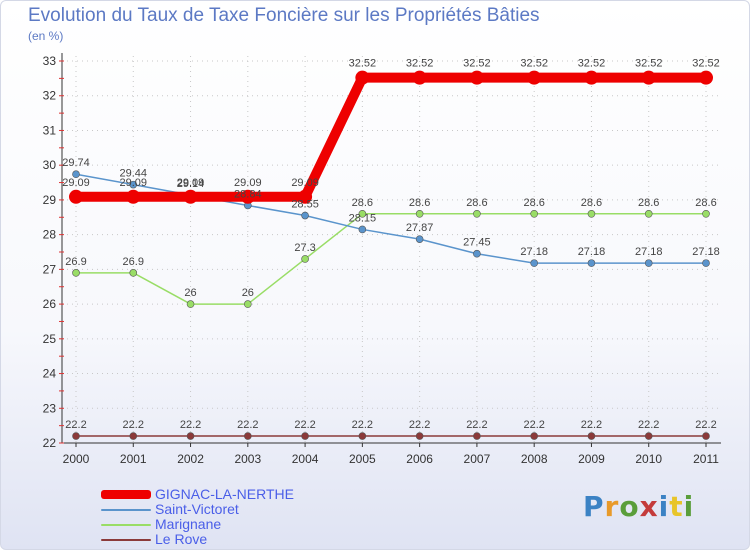  What do you see at coordinates (181, 539) in the screenshot?
I see `legend-label-le-rove: Le Rove` at bounding box center [181, 539].